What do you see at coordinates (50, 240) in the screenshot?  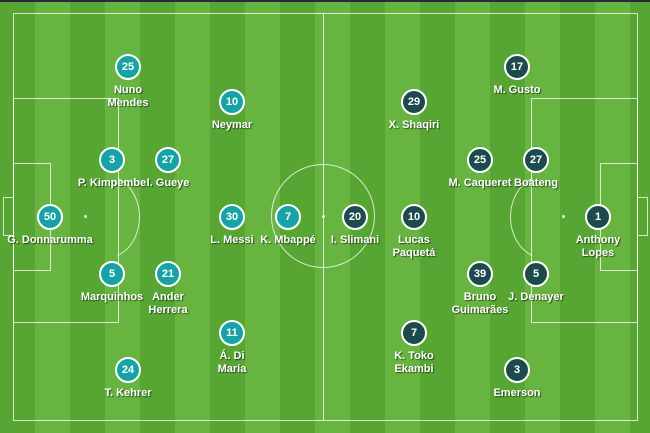 I see `player-name: G. Donnarumma` at bounding box center [50, 240].